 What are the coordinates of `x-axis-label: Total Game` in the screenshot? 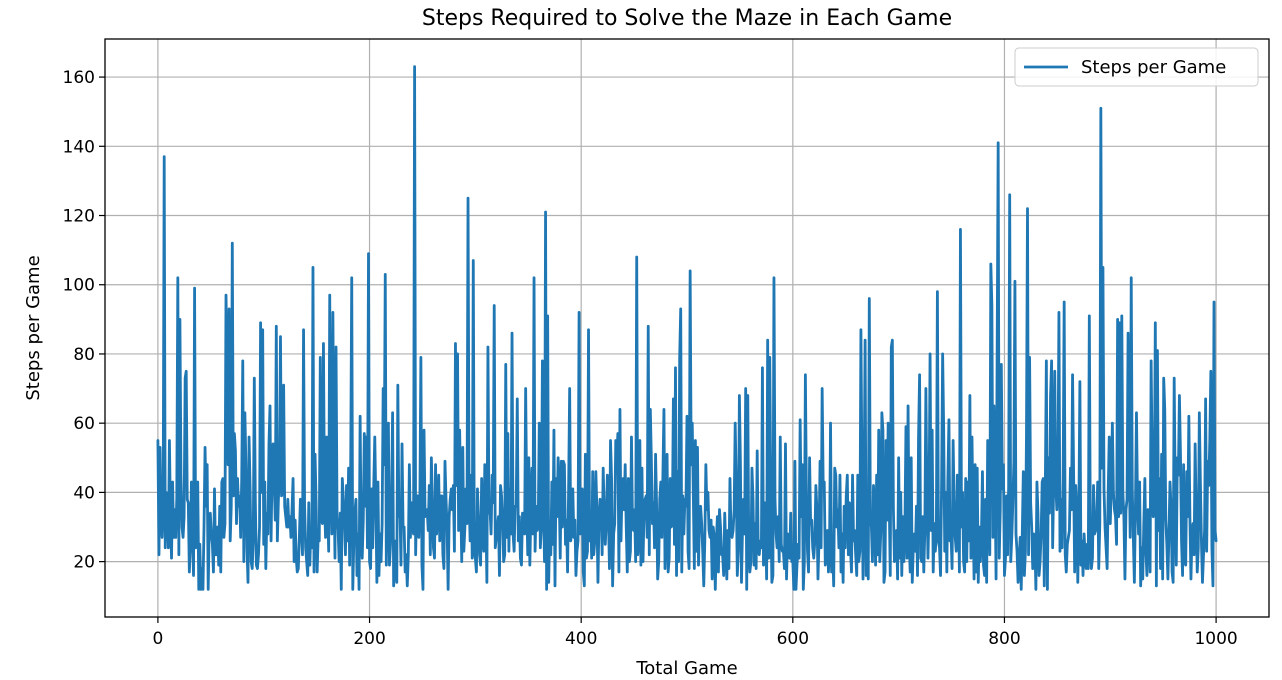 It's located at (686, 668).